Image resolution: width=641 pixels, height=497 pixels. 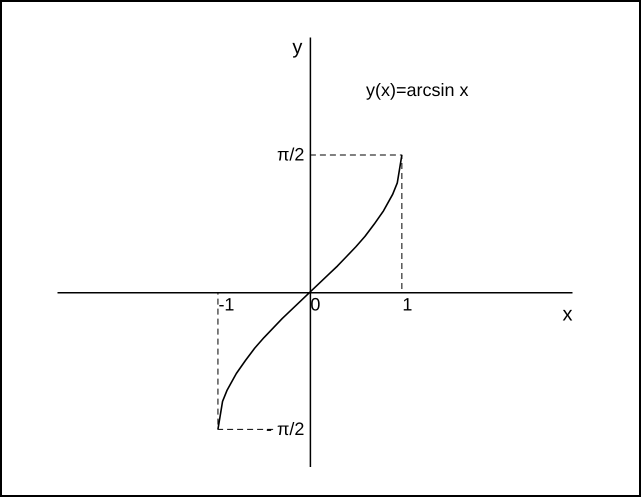 I want to click on x-tick-label: -1, so click(x=226, y=304).